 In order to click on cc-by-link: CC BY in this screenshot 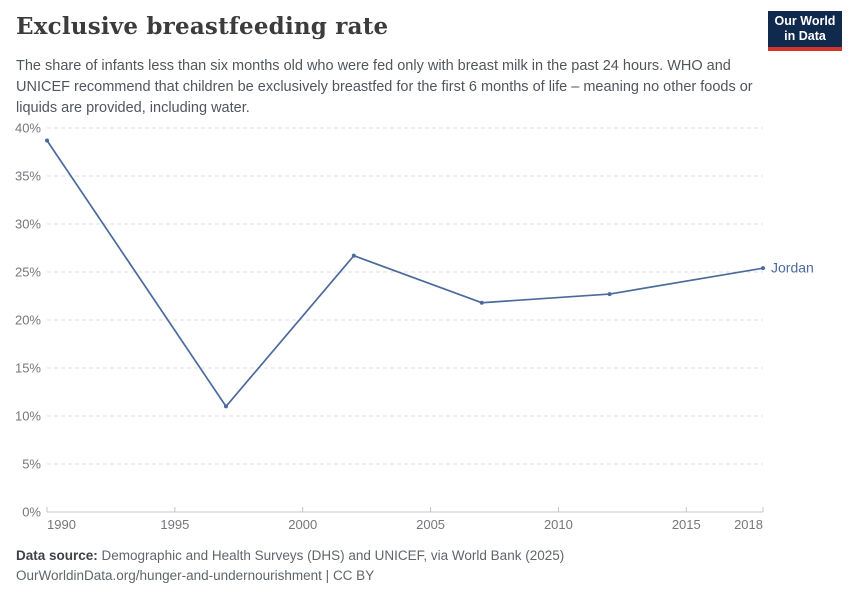, I will do `click(353, 575)`.